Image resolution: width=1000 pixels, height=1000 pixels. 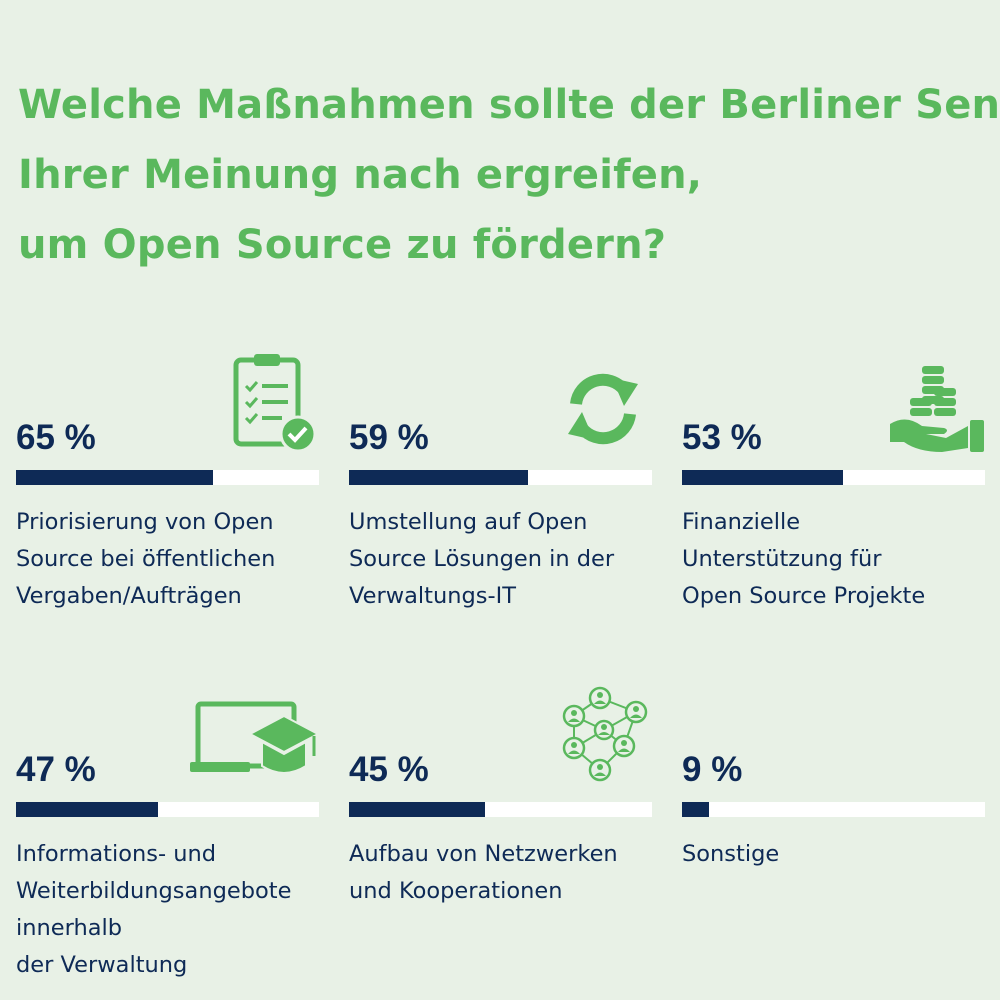 I want to click on laptop-graduation-cap-icon, so click(x=255, y=737).